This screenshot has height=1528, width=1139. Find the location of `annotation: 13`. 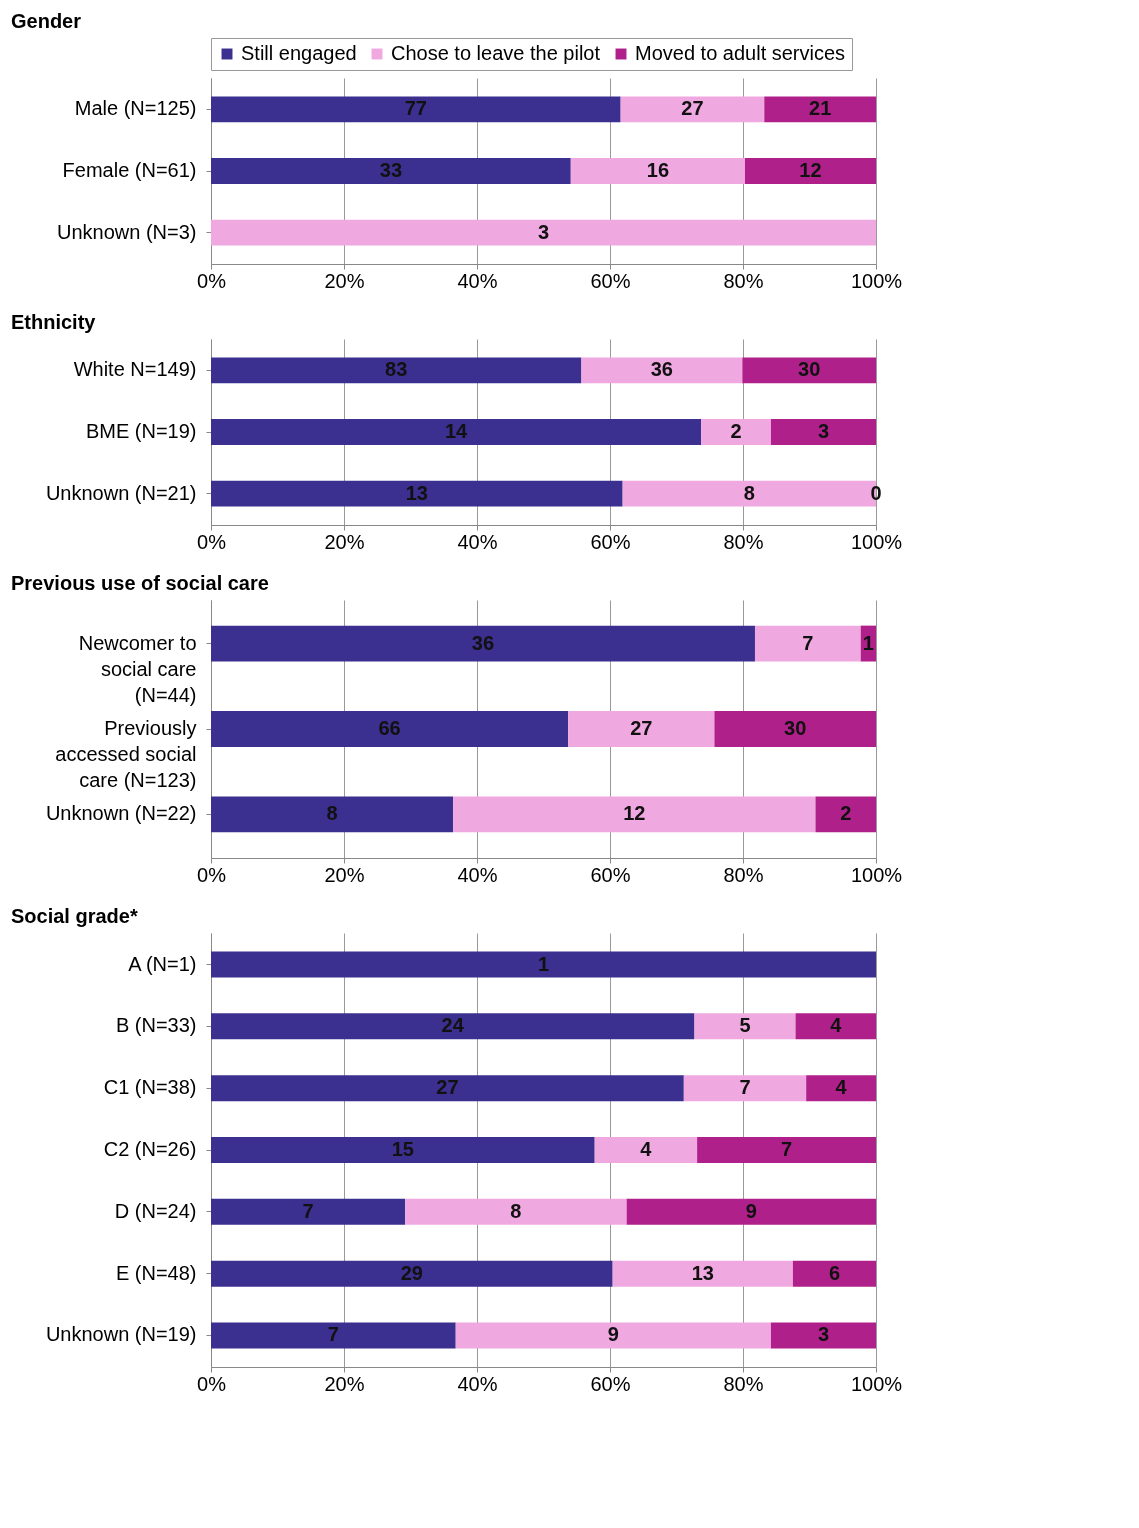

annotation: 13 is located at coordinates (416, 492).